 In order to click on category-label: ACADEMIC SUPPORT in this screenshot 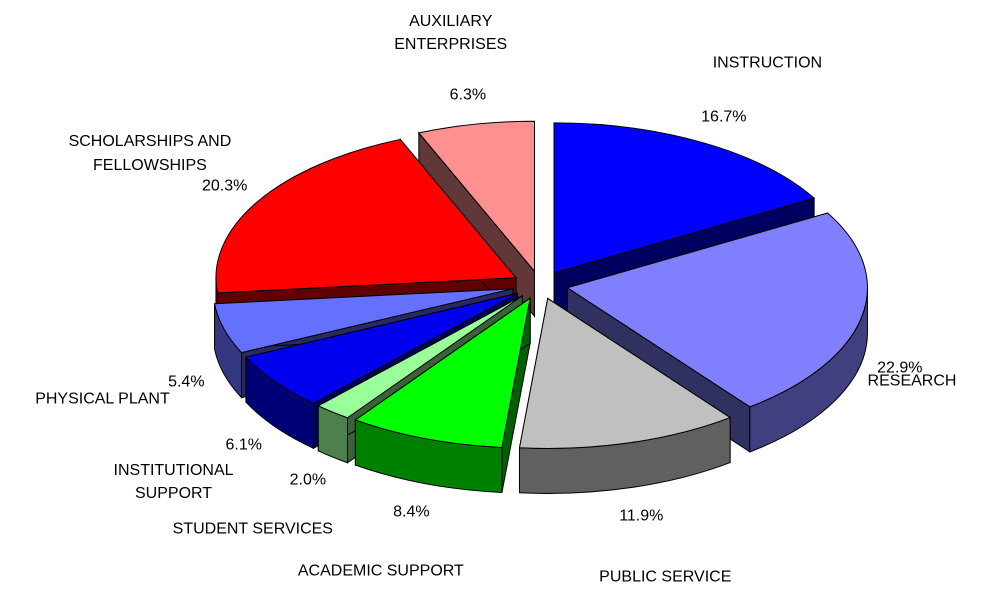, I will do `click(380, 571)`.